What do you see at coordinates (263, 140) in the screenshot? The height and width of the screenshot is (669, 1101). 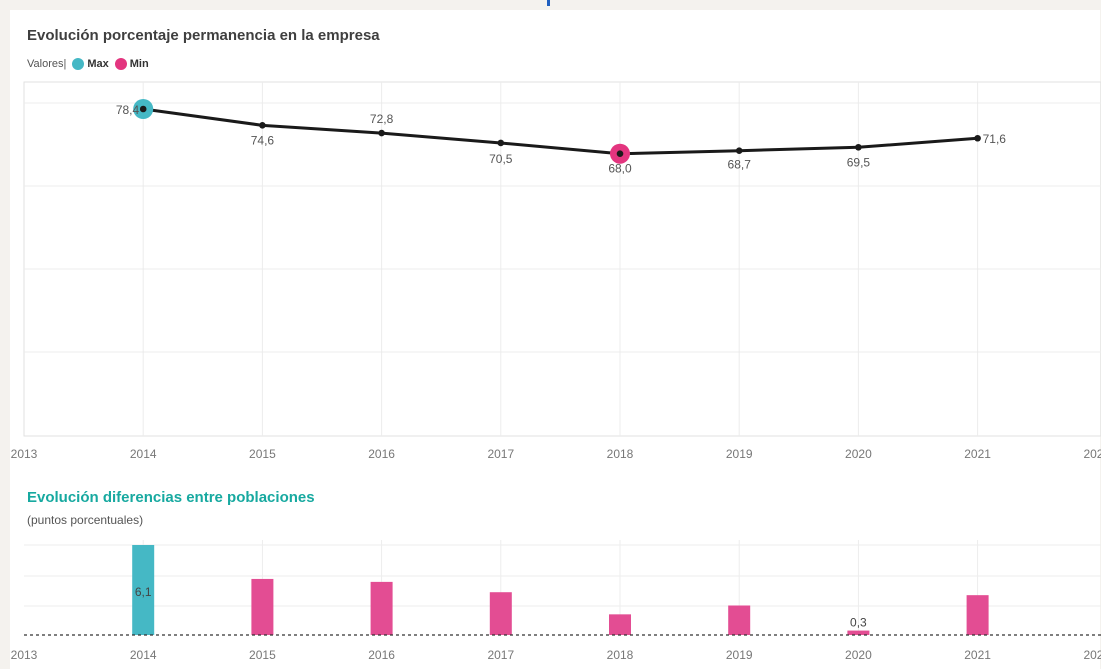 I see `line-data-label: 74,6` at bounding box center [263, 140].